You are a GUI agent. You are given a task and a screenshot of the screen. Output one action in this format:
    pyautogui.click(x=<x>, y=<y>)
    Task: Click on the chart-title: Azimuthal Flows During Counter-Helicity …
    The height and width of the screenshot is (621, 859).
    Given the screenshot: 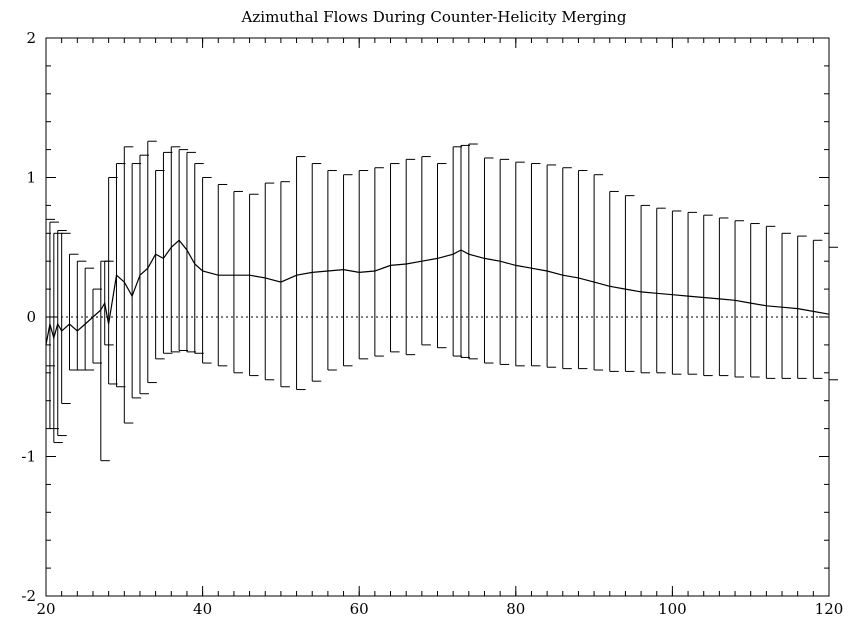 What is the action you would take?
    pyautogui.click(x=434, y=17)
    